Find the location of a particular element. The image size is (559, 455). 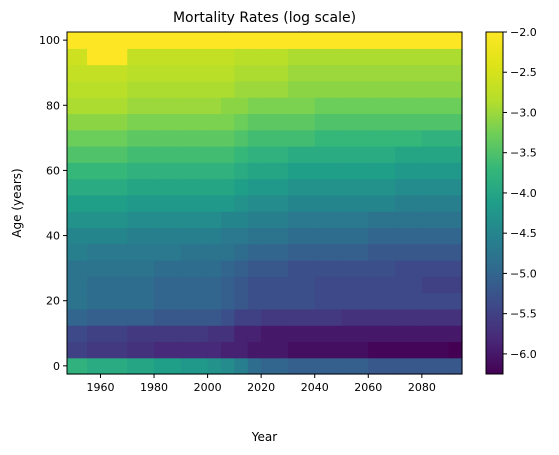

y-tick-label: 60 is located at coordinates (53, 170).